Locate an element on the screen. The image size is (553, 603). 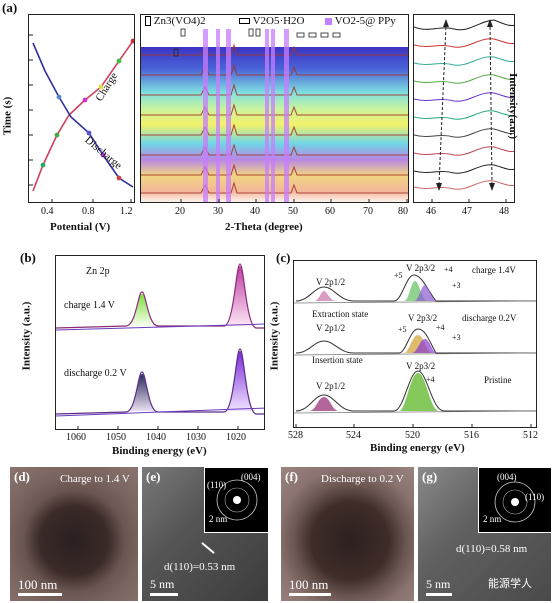
zn2p-xtick: 1060 is located at coordinates (76, 437).